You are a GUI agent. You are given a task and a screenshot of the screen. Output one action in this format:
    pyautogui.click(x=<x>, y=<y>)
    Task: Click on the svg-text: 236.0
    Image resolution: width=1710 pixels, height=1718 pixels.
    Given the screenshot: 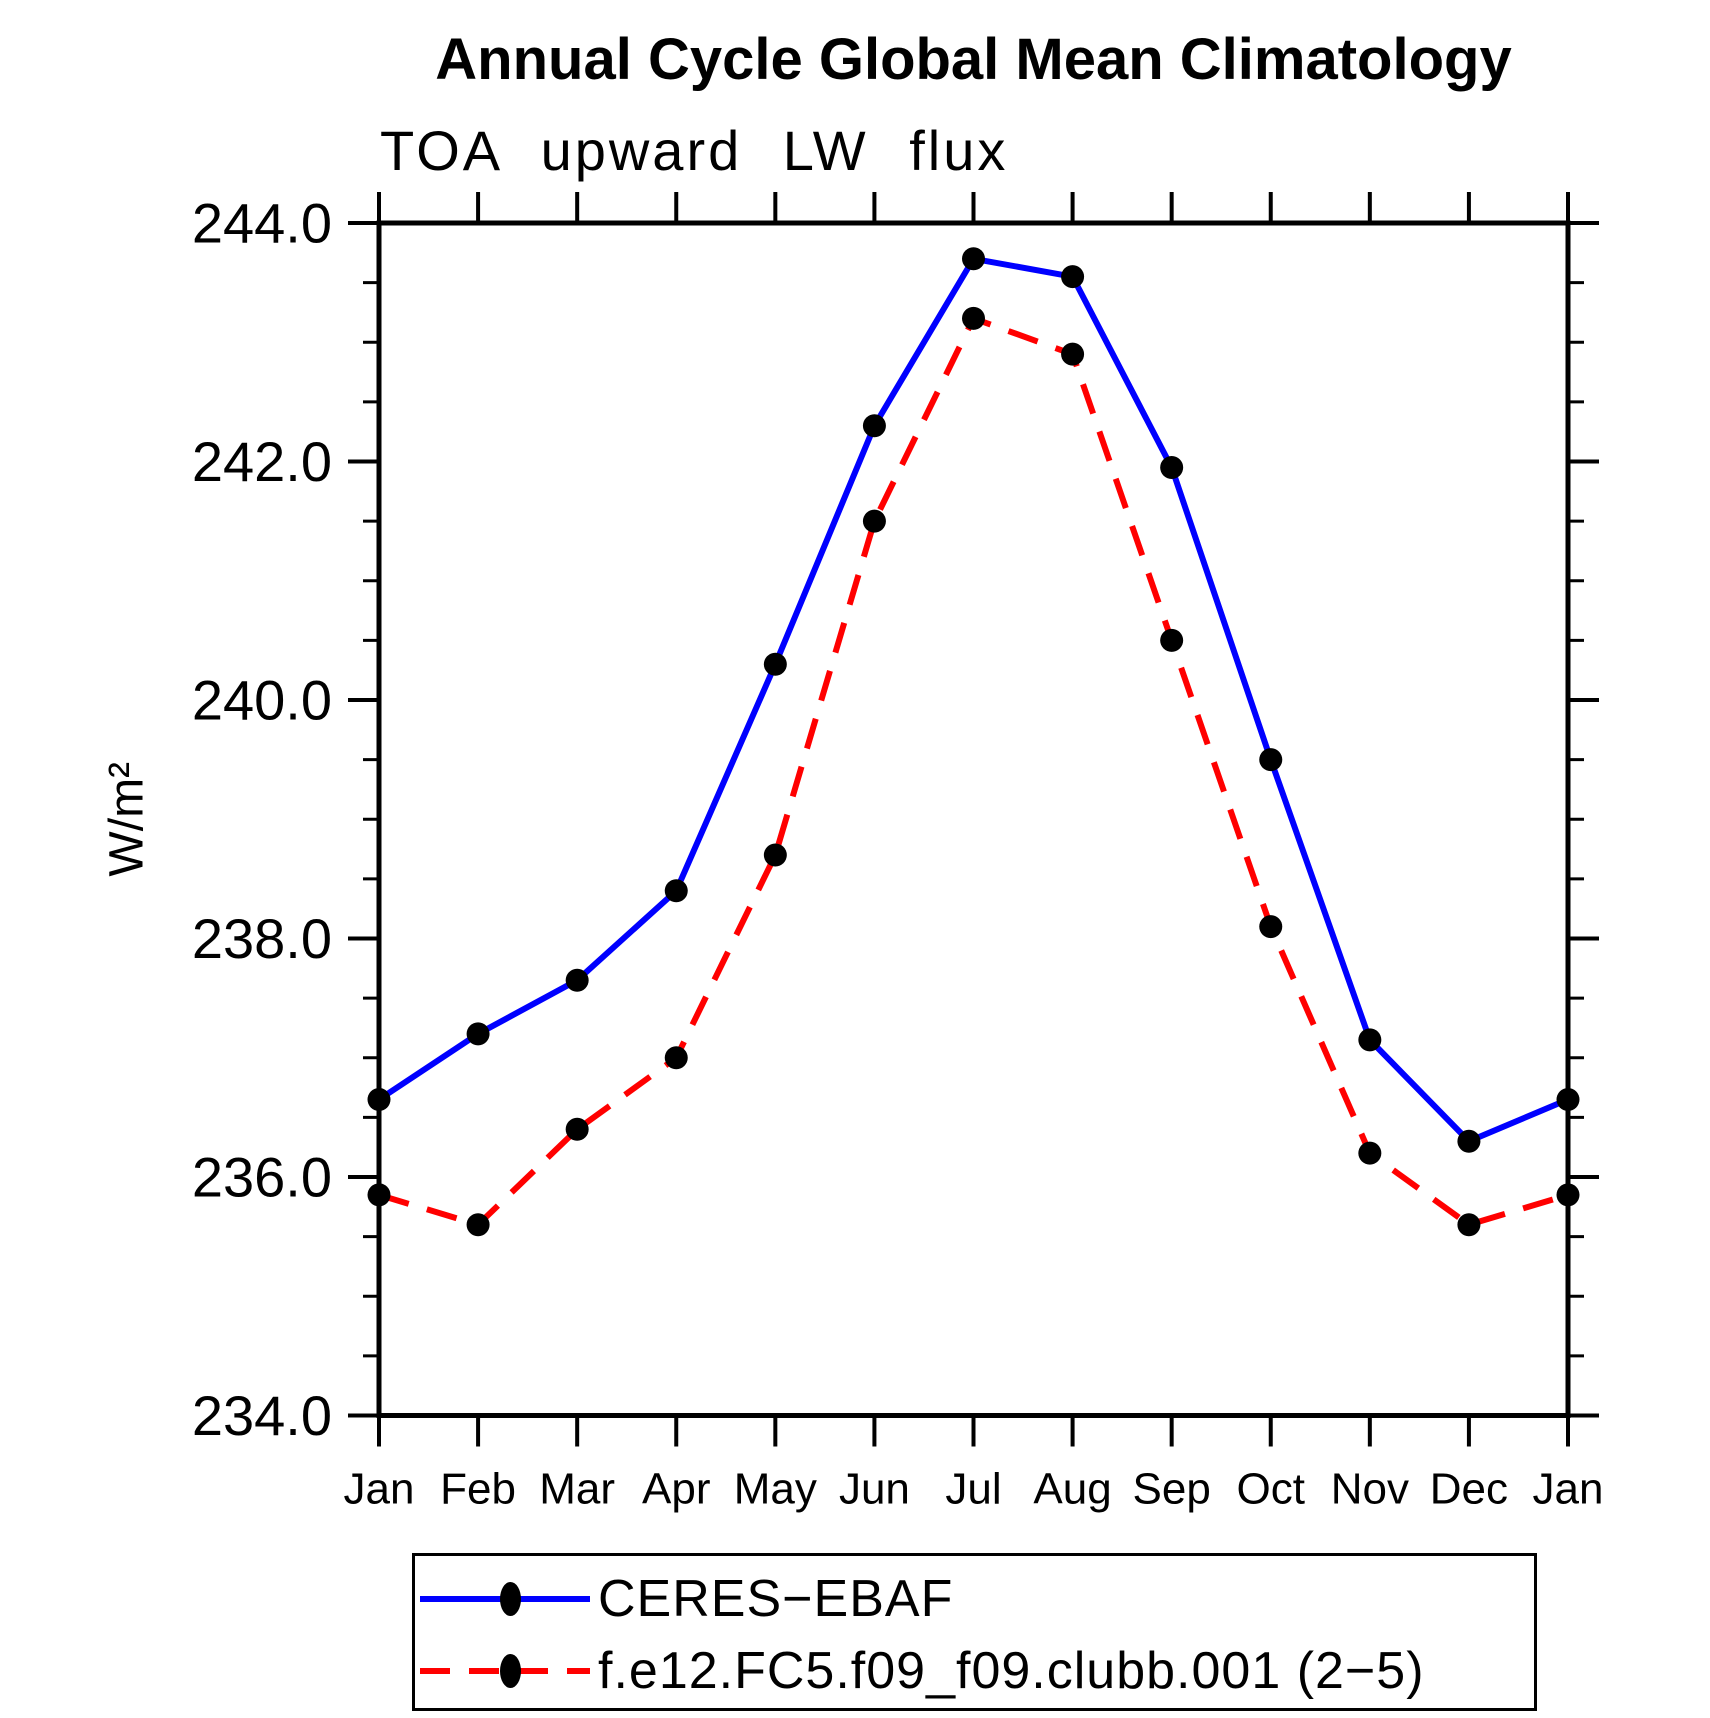 What is the action you would take?
    pyautogui.click(x=262, y=1177)
    